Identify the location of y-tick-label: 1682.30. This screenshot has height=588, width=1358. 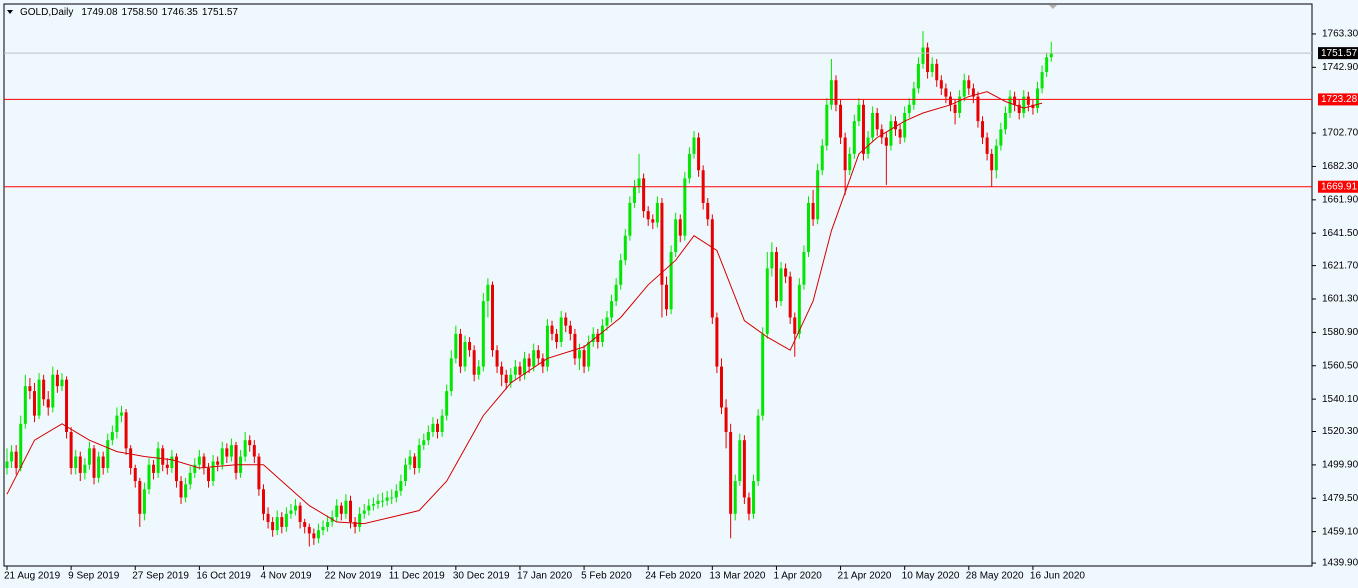
(1340, 166).